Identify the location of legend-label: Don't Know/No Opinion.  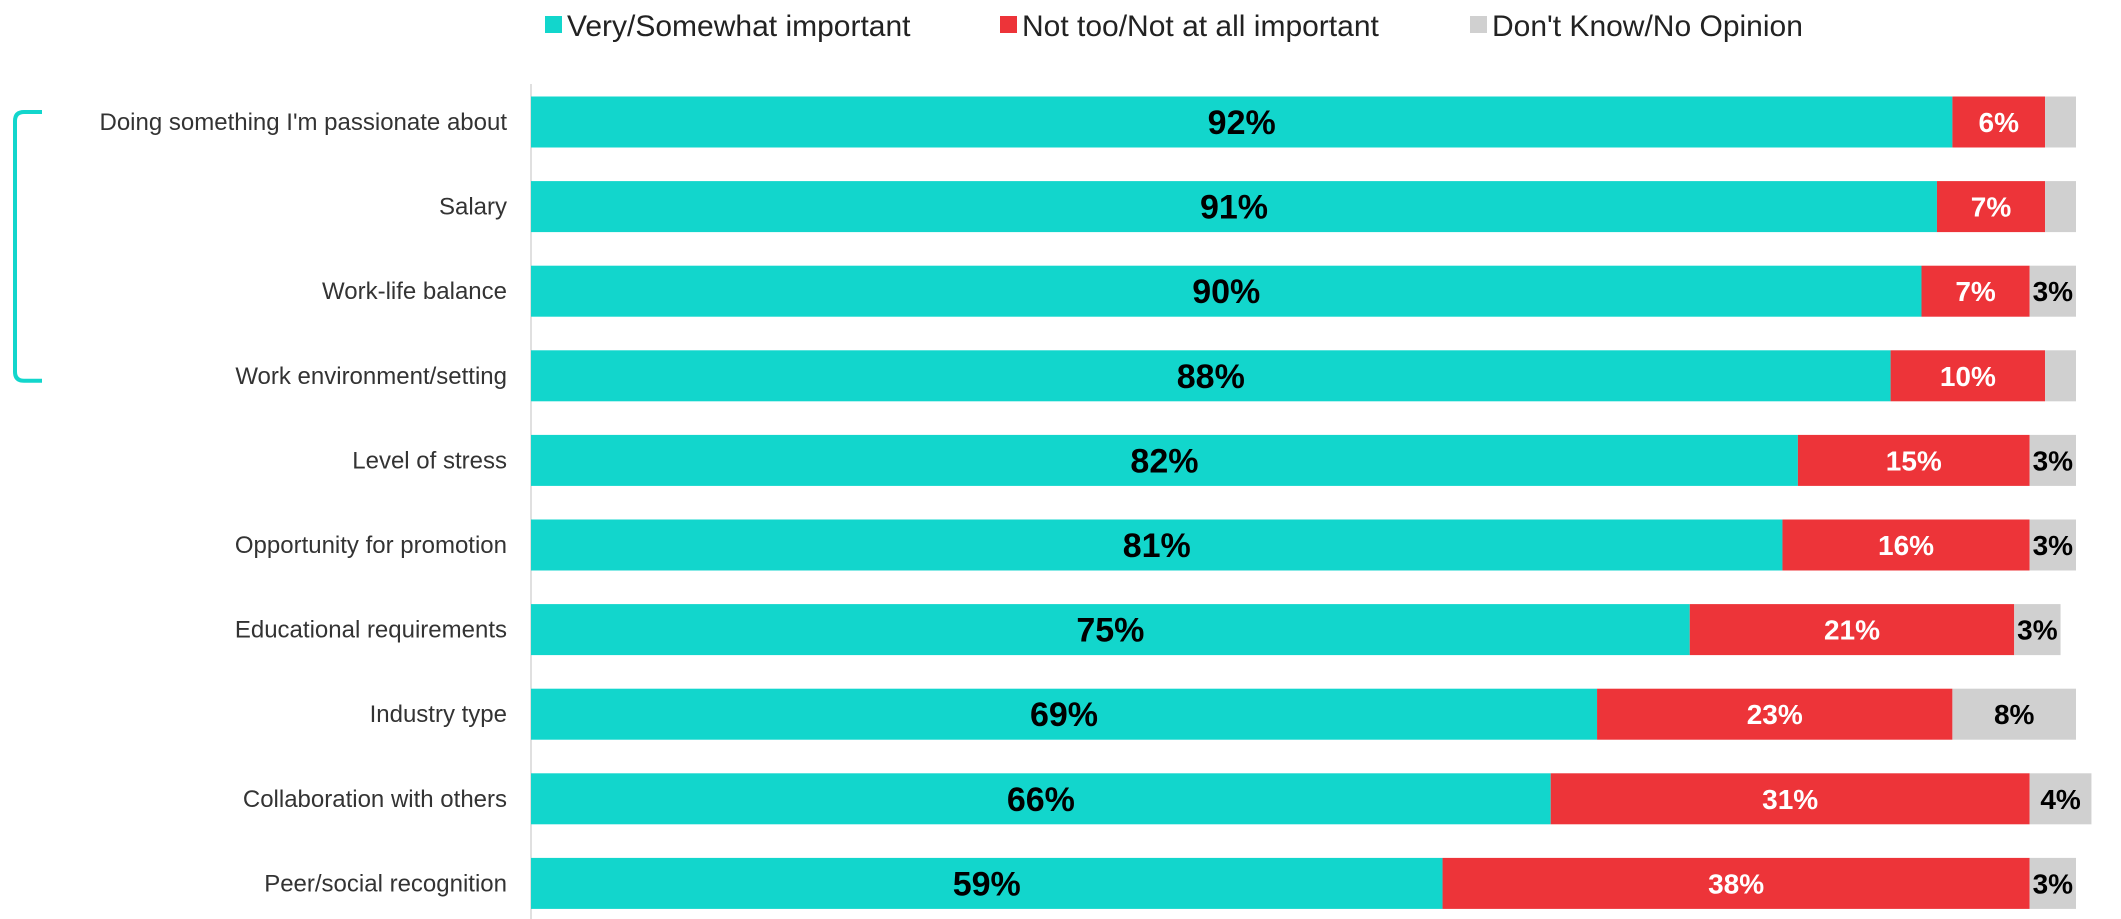
(1647, 26).